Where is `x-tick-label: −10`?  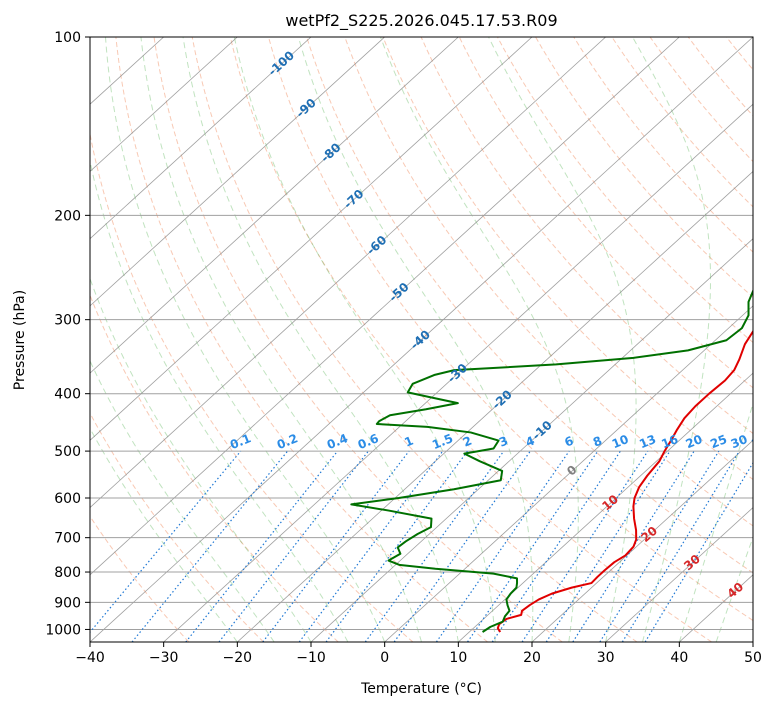 x-tick-label: −10 is located at coordinates (311, 658).